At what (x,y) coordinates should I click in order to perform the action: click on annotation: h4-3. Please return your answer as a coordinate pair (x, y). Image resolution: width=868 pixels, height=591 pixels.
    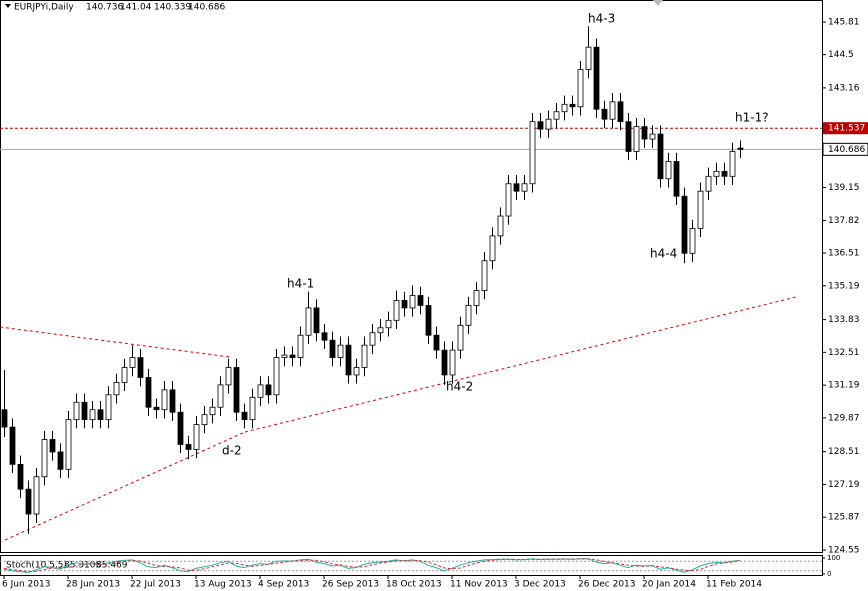
    Looking at the image, I should click on (601, 19).